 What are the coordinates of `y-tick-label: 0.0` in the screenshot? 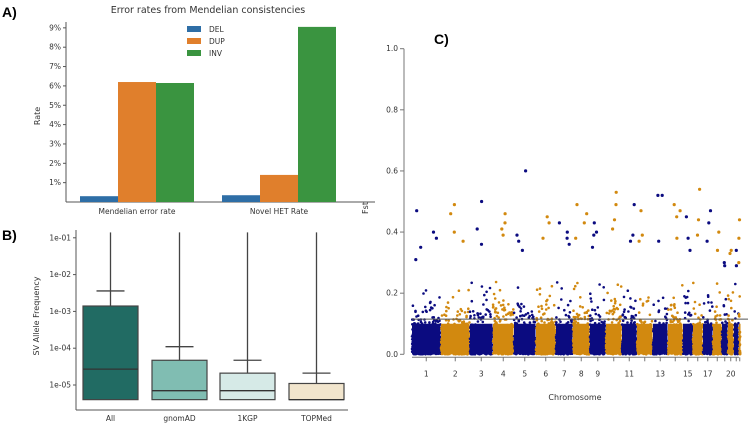 It's located at (392, 354).